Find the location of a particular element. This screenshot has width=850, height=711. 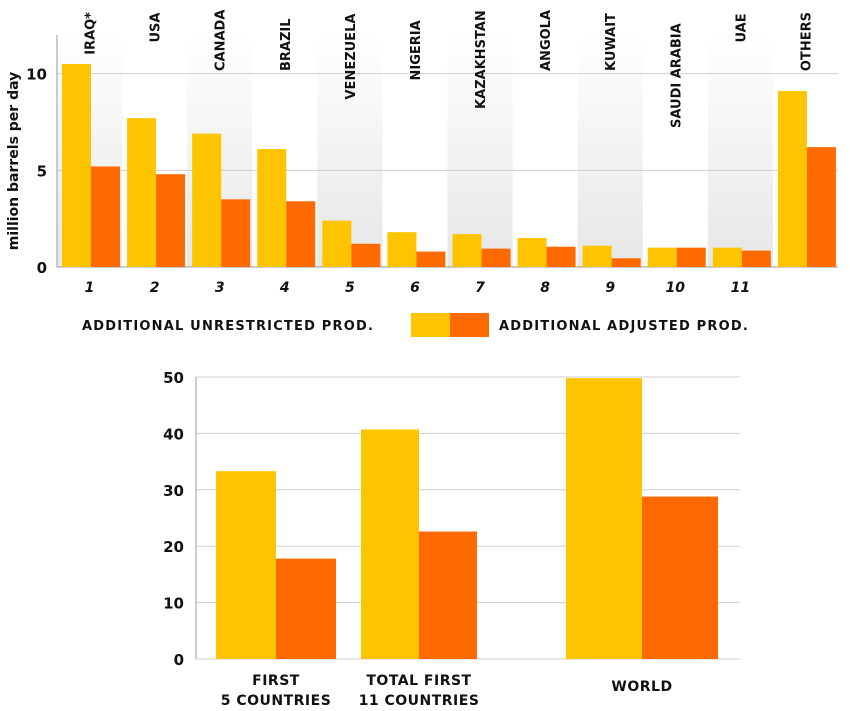

x-tick-label: 1 is located at coordinates (90, 288).